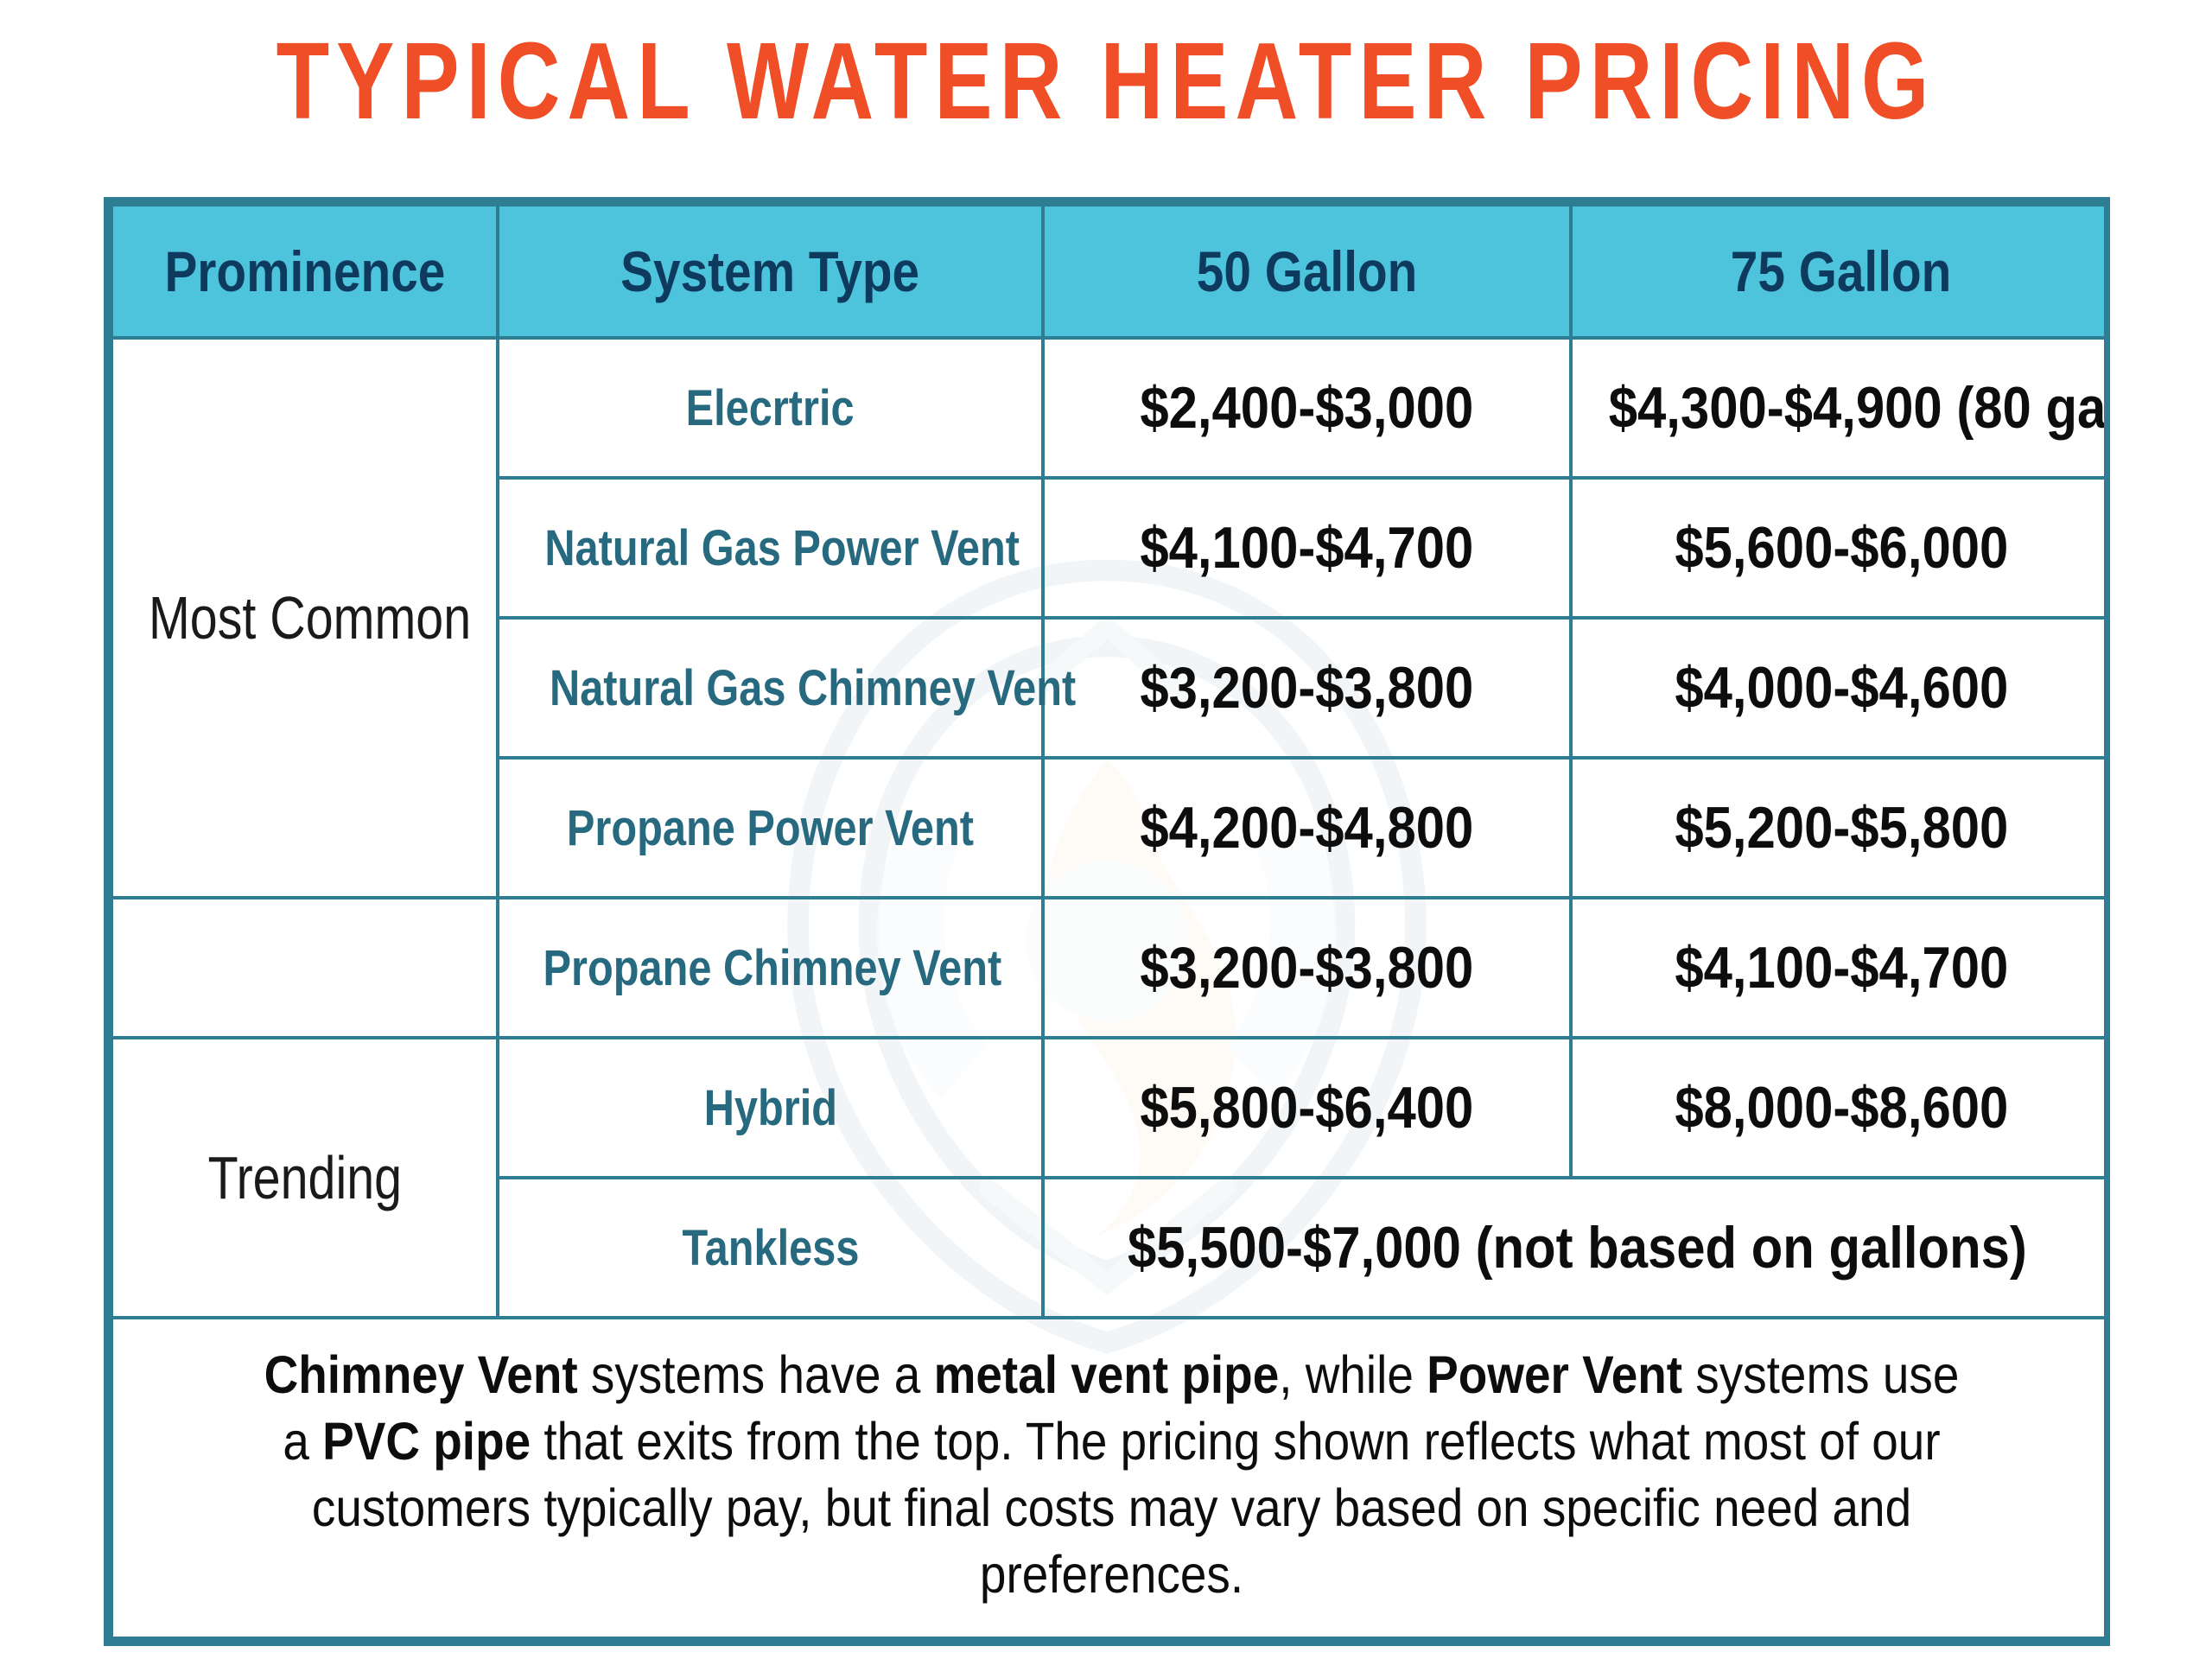 This screenshot has height=1659, width=2212. Describe the element at coordinates (1106, 81) in the screenshot. I see `page-title: TYPICAL WATER HEATER PRICING` at that location.